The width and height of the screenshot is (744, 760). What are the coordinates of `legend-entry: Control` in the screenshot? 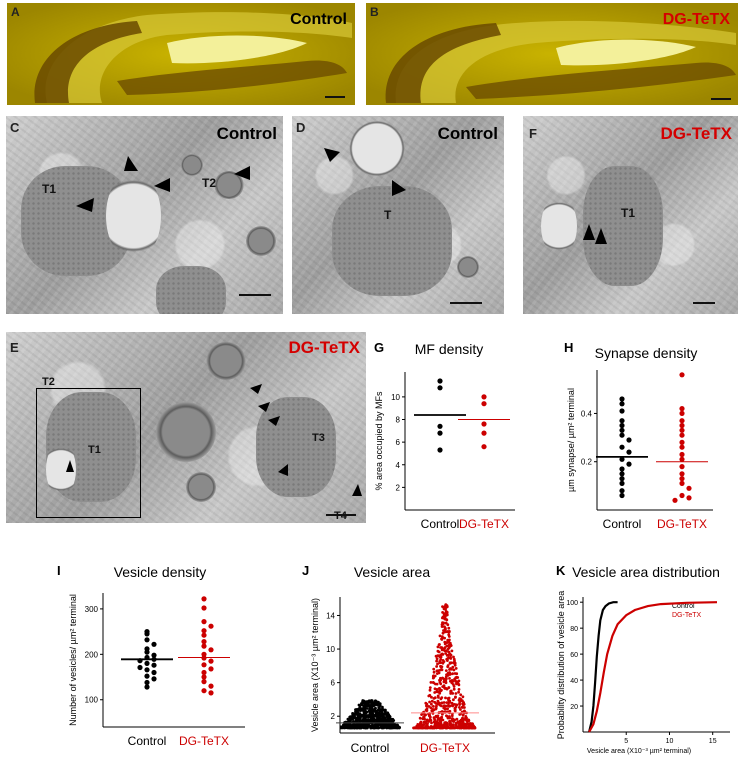 It's located at (683, 606).